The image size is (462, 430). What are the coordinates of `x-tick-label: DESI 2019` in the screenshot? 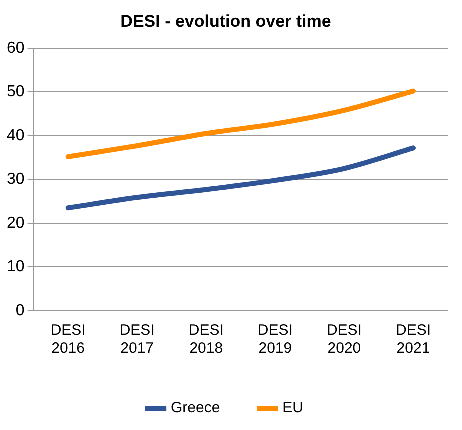 It's located at (275, 340).